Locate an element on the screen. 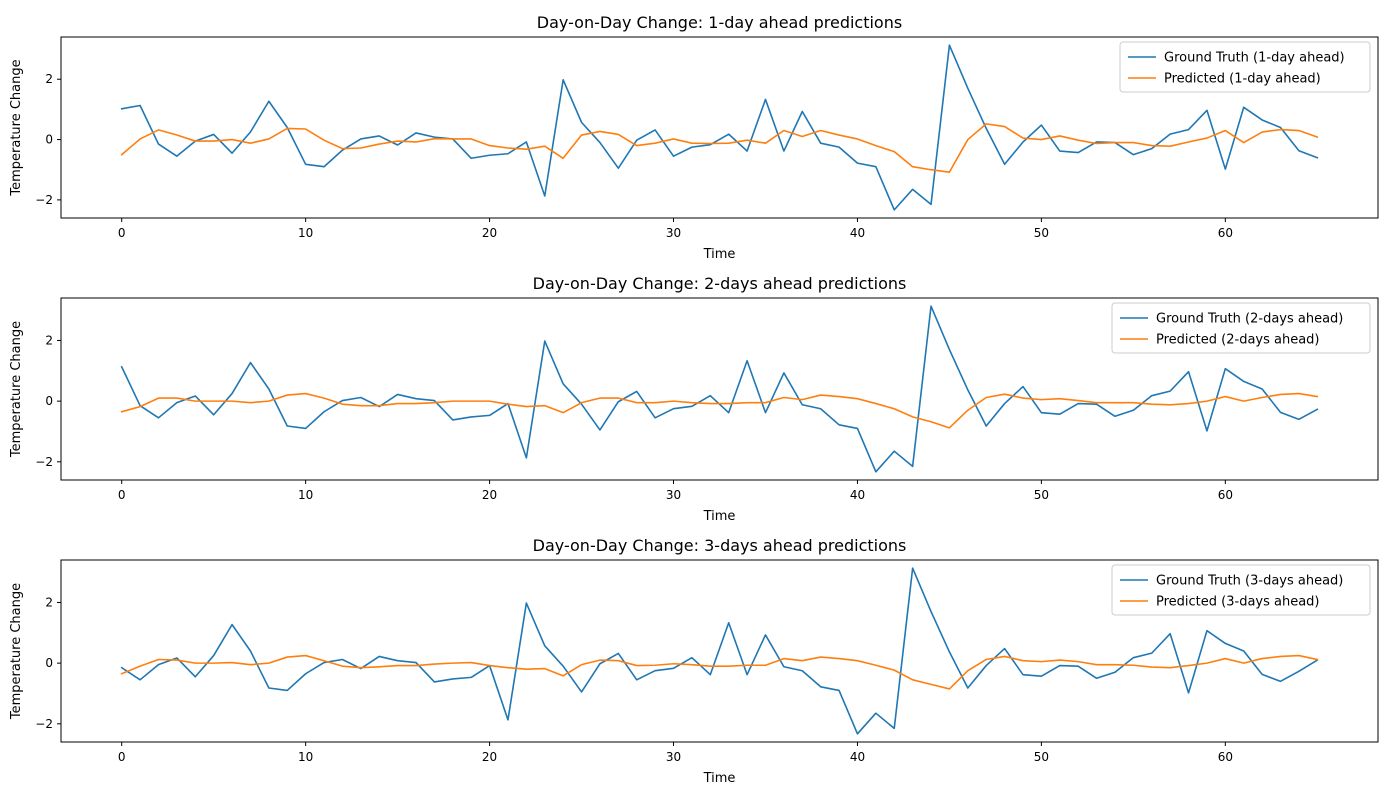 This screenshot has width=1390, height=804. legend-entry: Predicted (1-day ahead) is located at coordinates (1242, 79).